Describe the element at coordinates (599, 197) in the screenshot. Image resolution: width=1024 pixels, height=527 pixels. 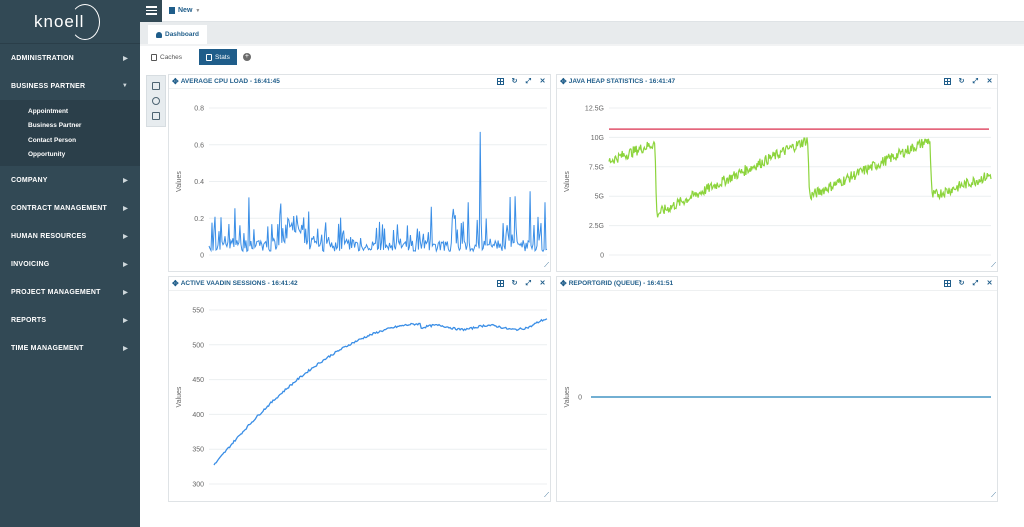
I see `y-tick-label: 5G` at that location.